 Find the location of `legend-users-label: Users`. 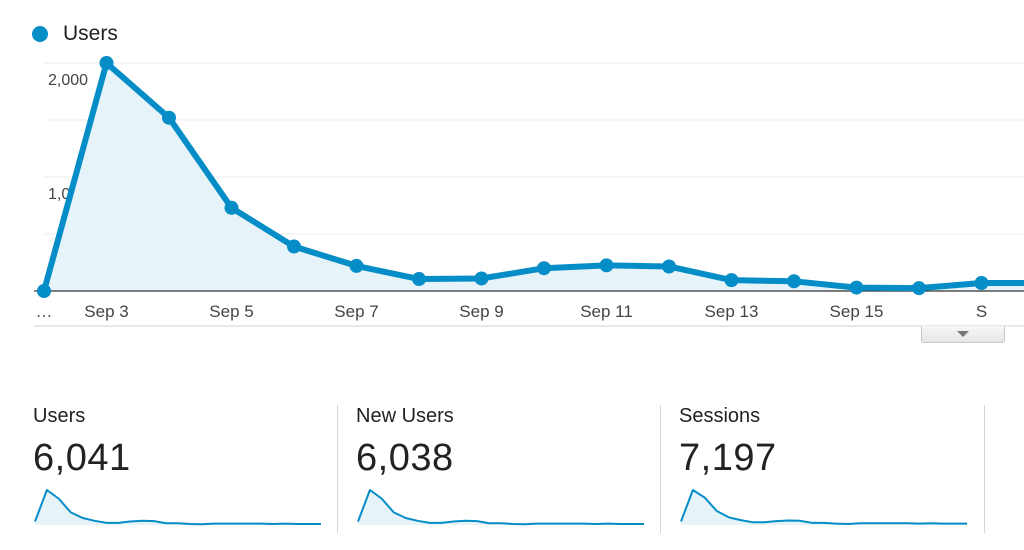

legend-users-label: Users is located at coordinates (90, 33).